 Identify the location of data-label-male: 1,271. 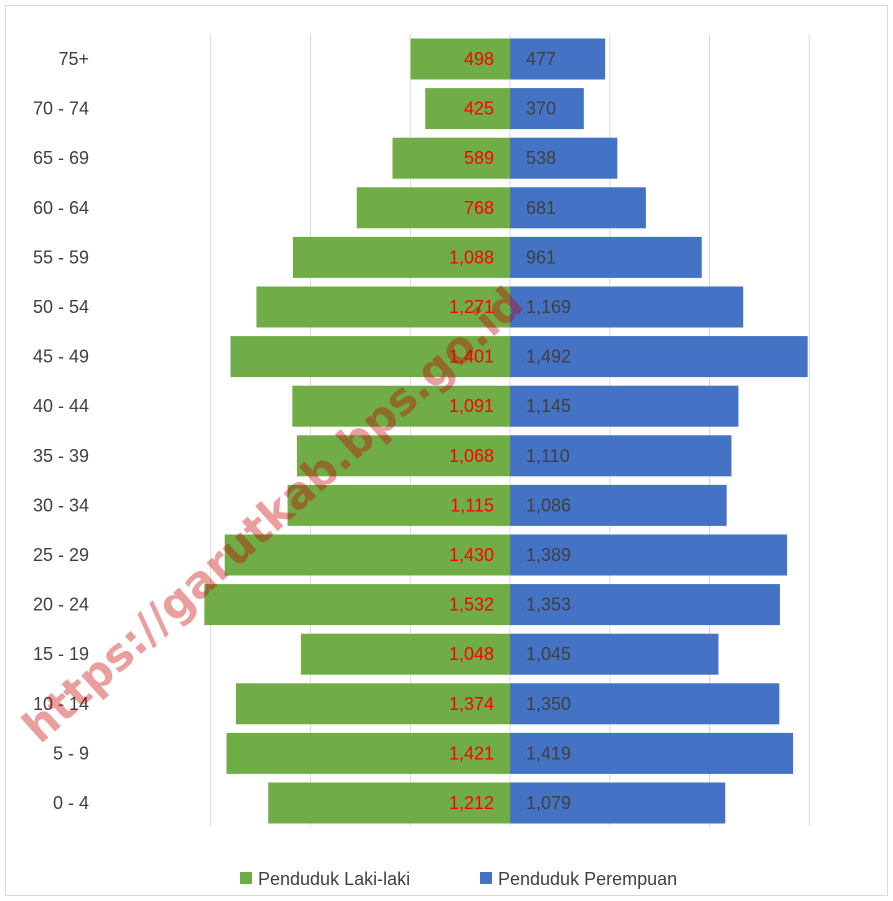
(471, 307).